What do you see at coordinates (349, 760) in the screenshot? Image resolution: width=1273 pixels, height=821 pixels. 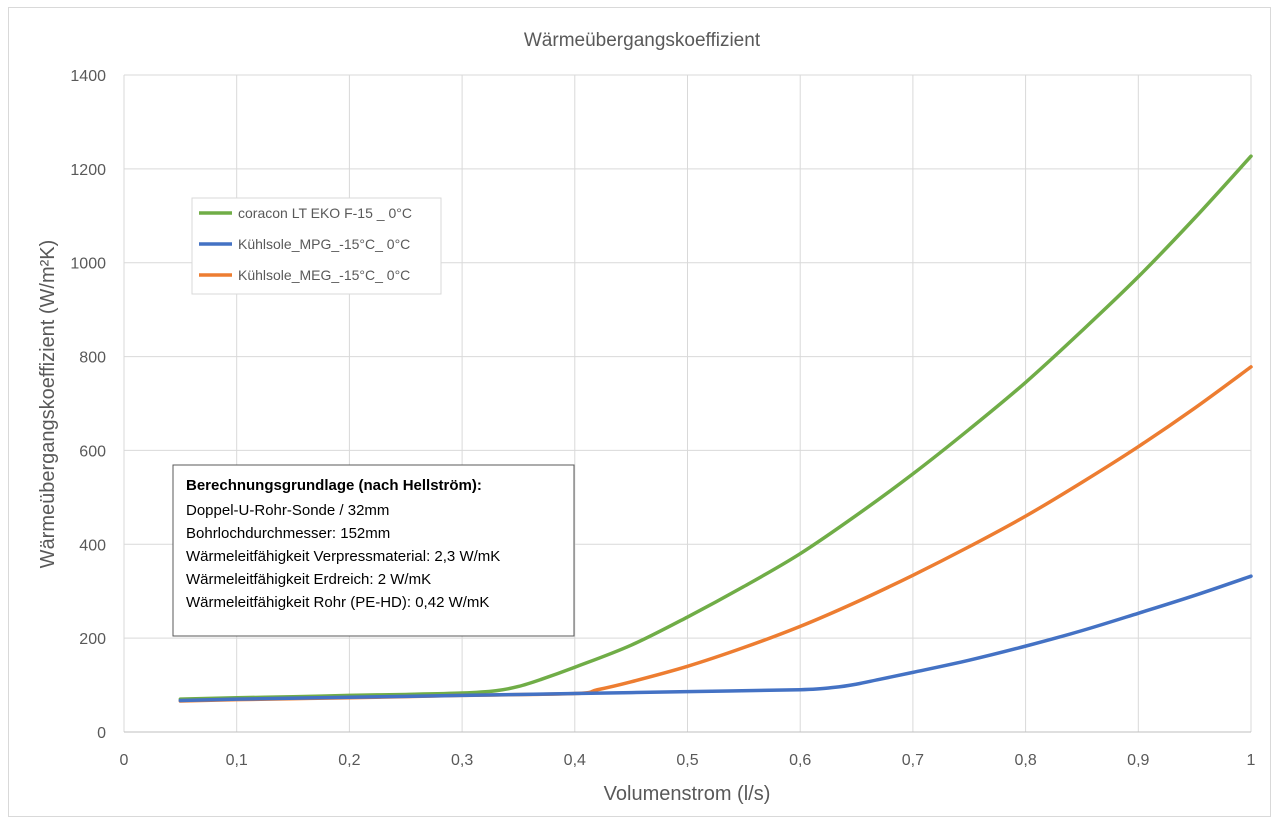 I see `x-tick-label: 0,2` at bounding box center [349, 760].